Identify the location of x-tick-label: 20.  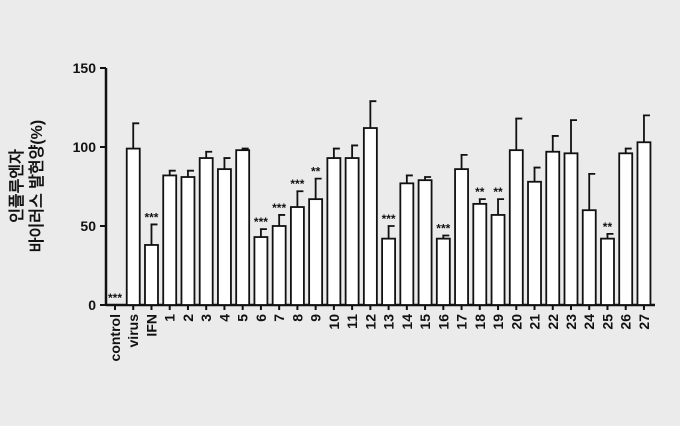
(516, 322).